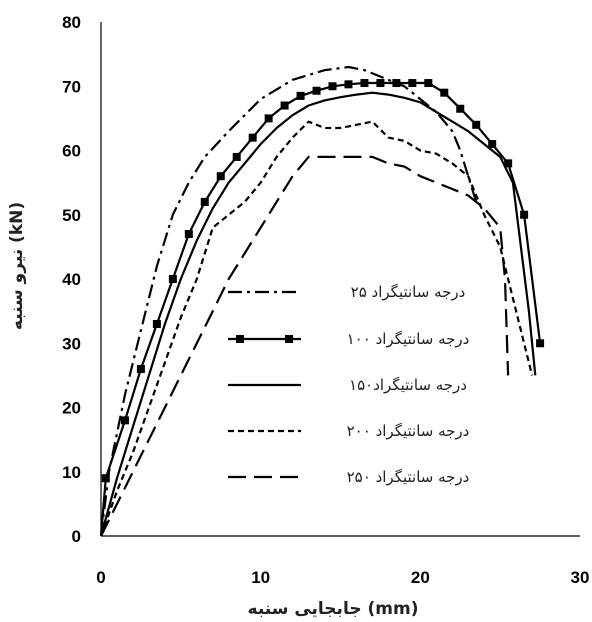 Image resolution: width=592 pixels, height=622 pixels. Describe the element at coordinates (71, 408) in the screenshot. I see `y-tick-label: 20` at that location.